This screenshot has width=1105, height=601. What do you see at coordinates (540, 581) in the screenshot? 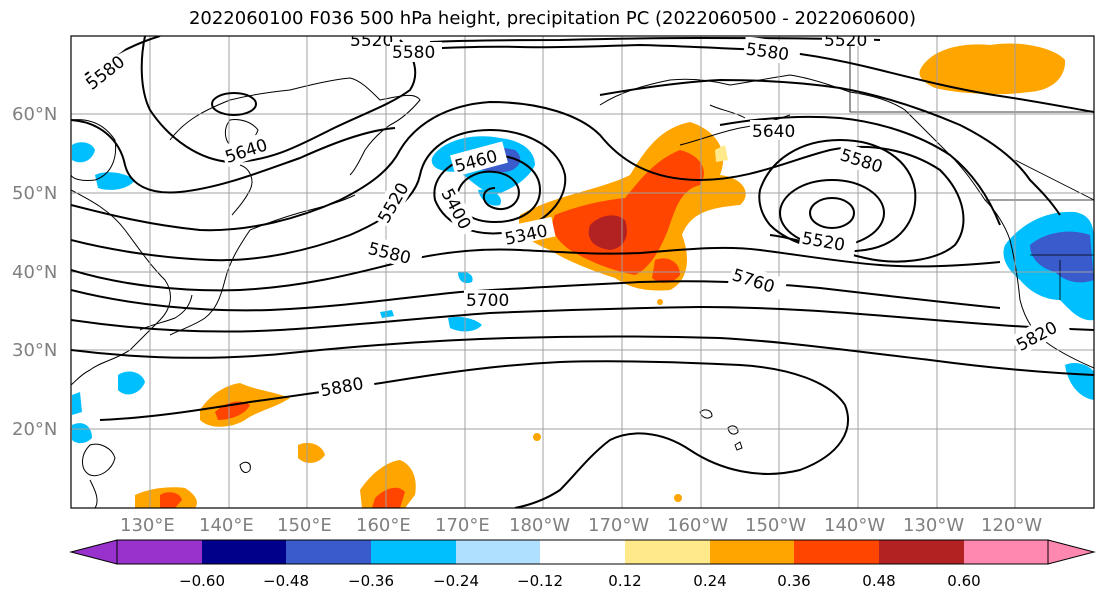
I see `colorbar-tick: −0.12` at bounding box center [540, 581].